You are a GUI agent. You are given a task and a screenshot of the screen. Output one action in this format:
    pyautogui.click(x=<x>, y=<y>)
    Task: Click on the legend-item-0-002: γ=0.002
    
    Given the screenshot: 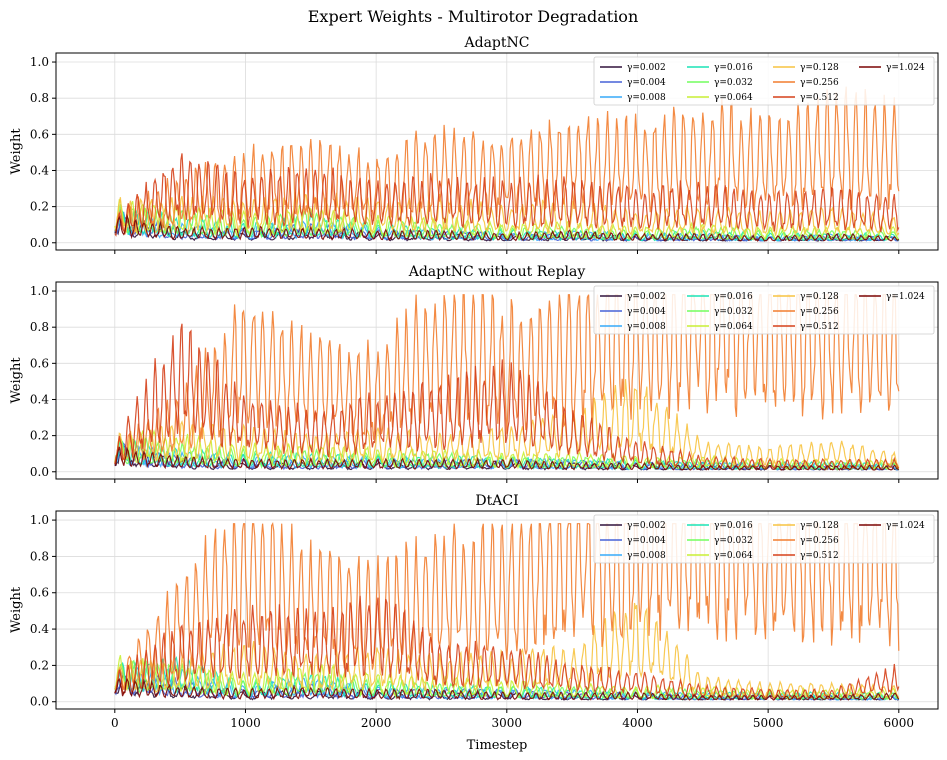 What is the action you would take?
    pyautogui.click(x=633, y=297)
    